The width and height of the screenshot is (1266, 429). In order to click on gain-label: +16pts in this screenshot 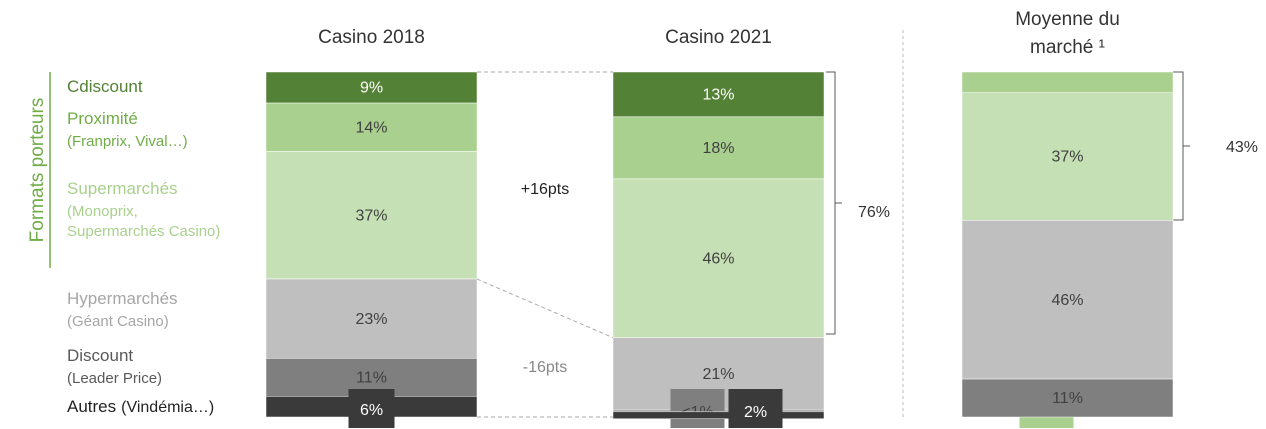, I will do `click(545, 189)`.